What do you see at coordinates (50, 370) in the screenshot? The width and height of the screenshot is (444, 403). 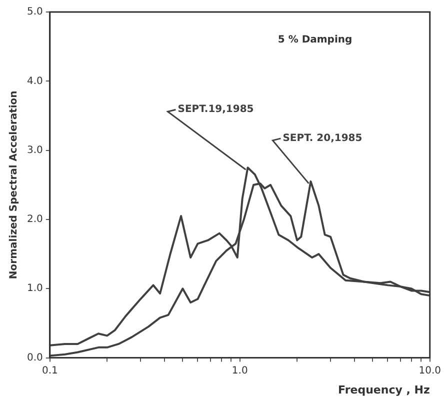 I see `x-tick-label: 0.1` at bounding box center [50, 370].